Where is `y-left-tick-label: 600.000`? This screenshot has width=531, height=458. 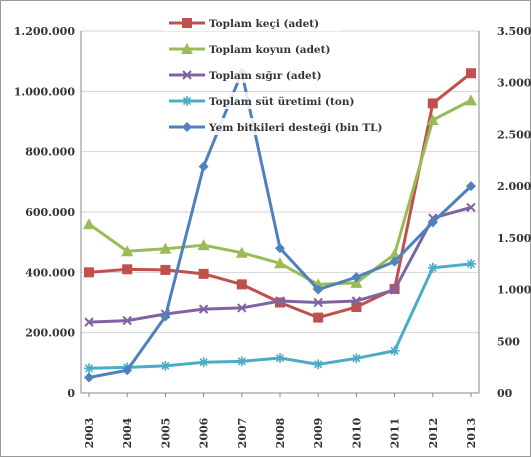
y-left-tick-label: 600.000 is located at coordinates (50, 212).